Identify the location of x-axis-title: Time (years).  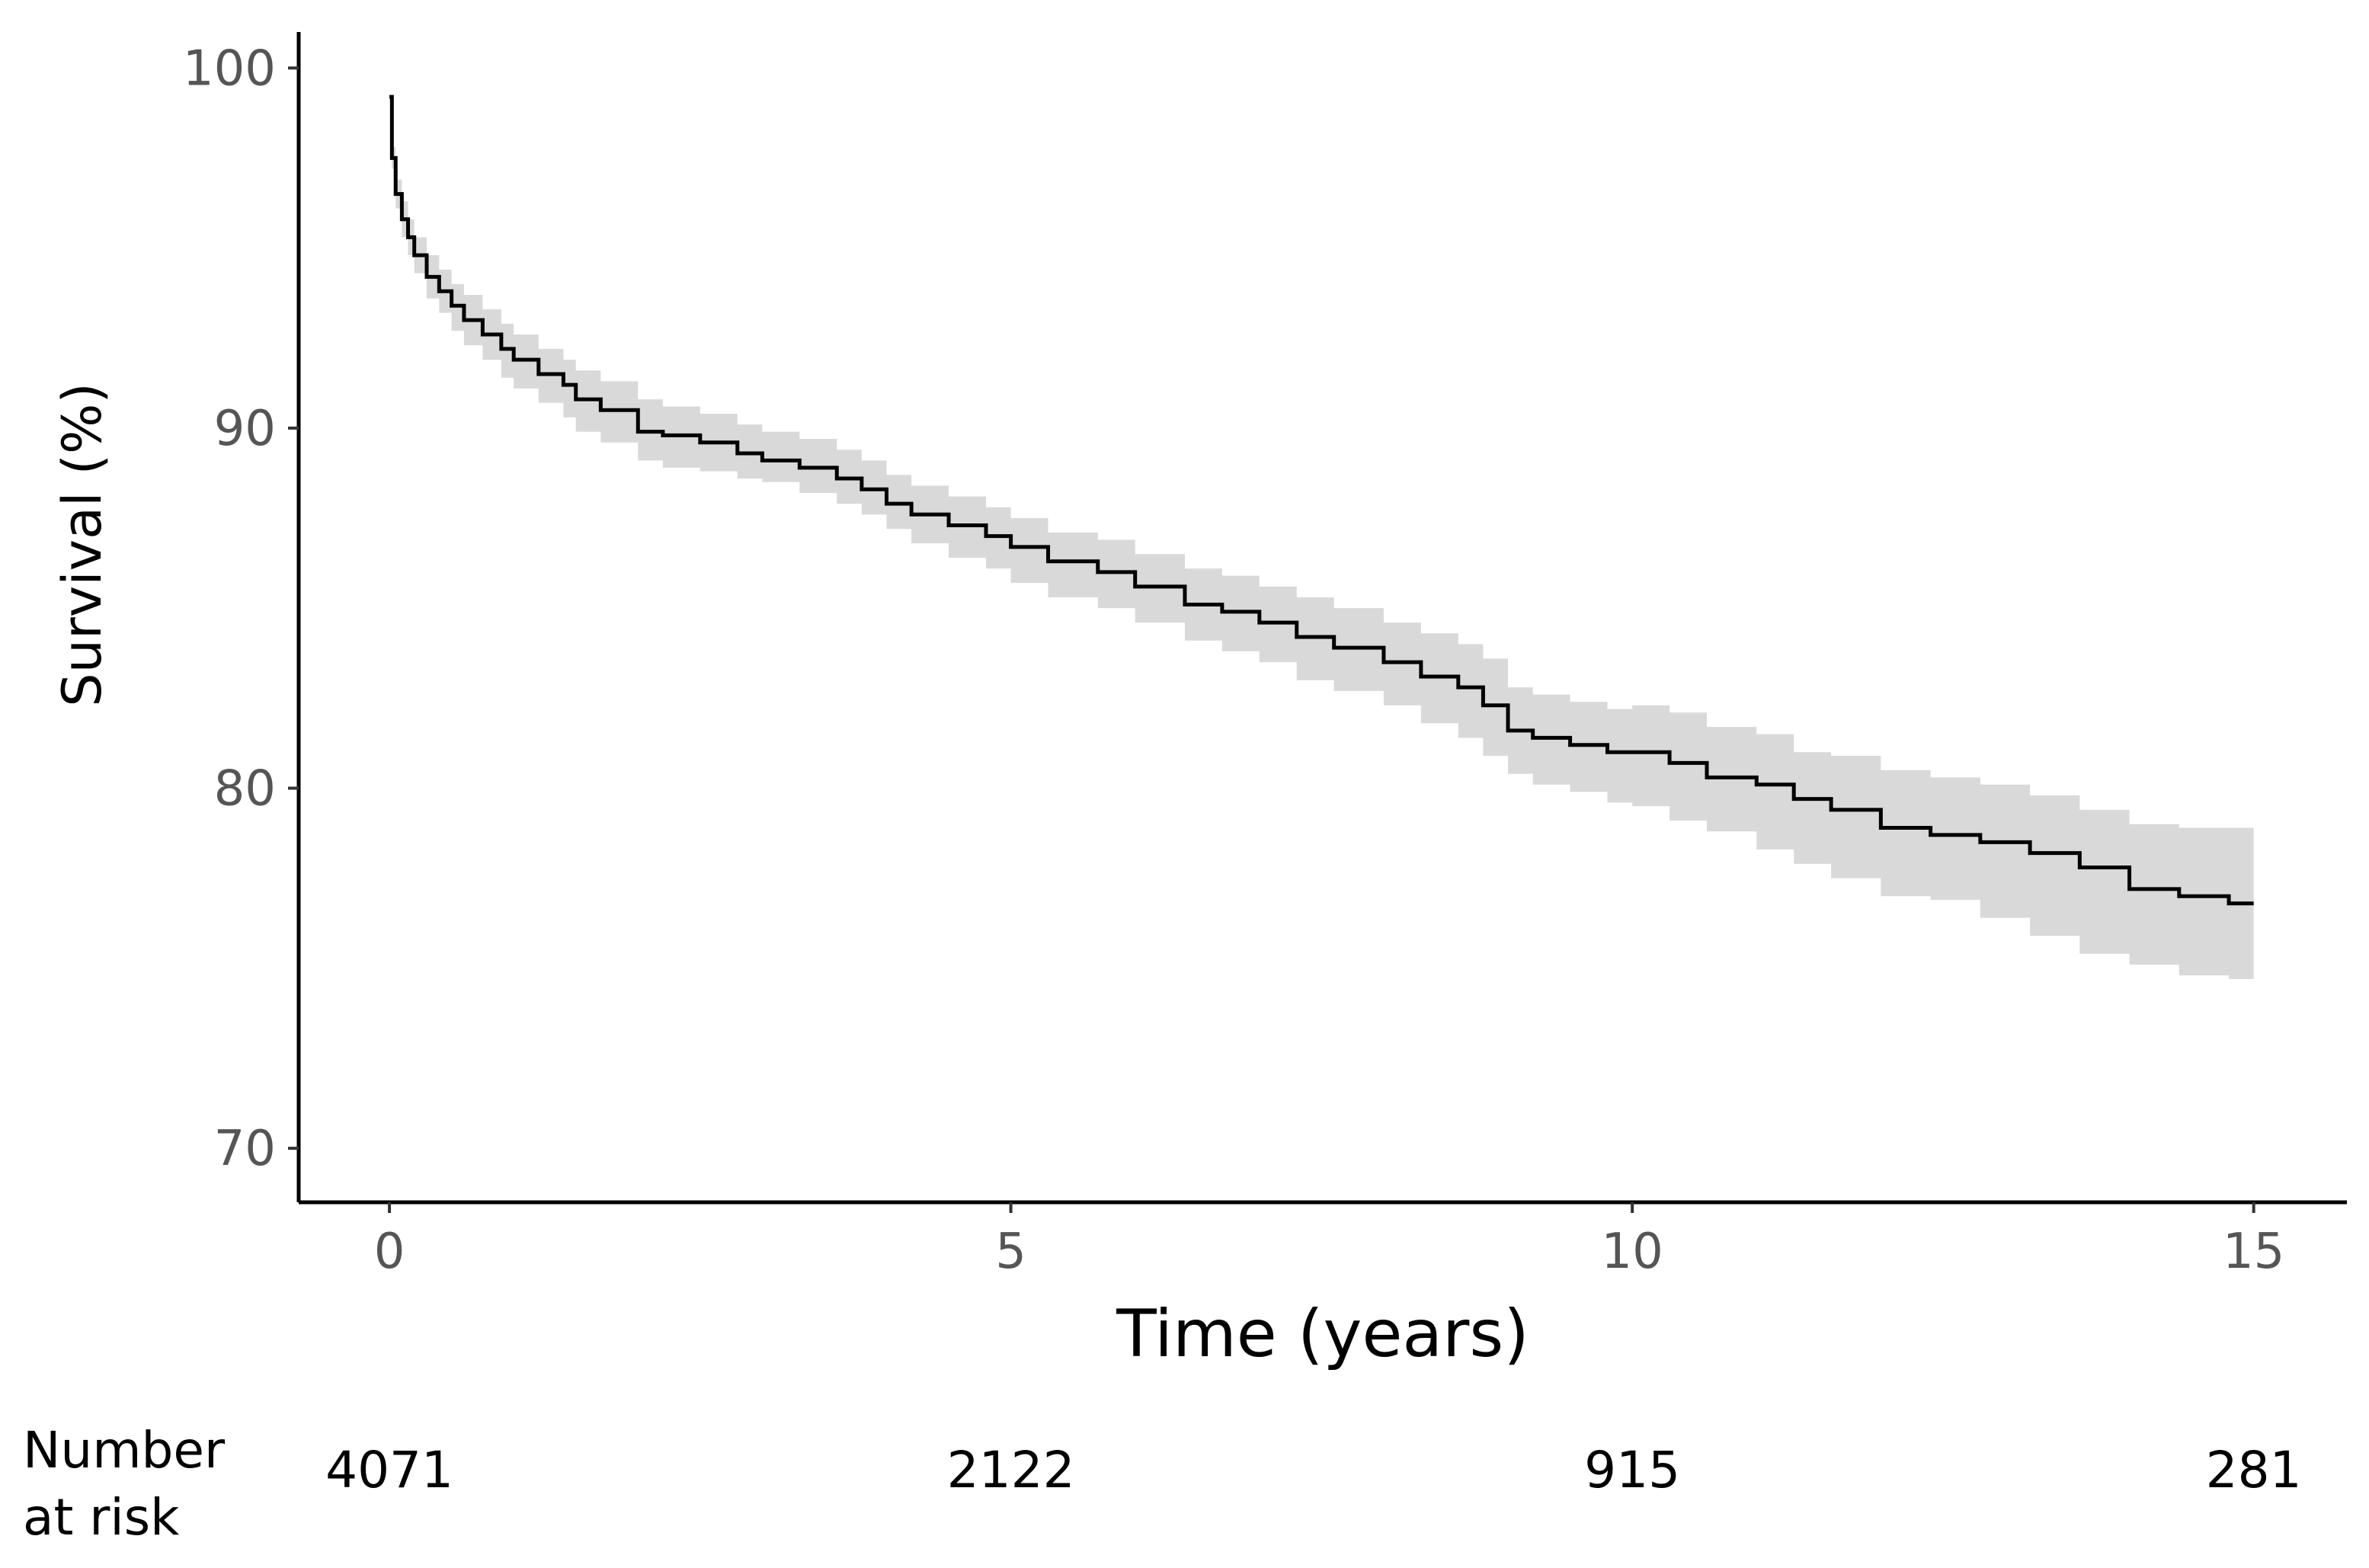
(1322, 1334).